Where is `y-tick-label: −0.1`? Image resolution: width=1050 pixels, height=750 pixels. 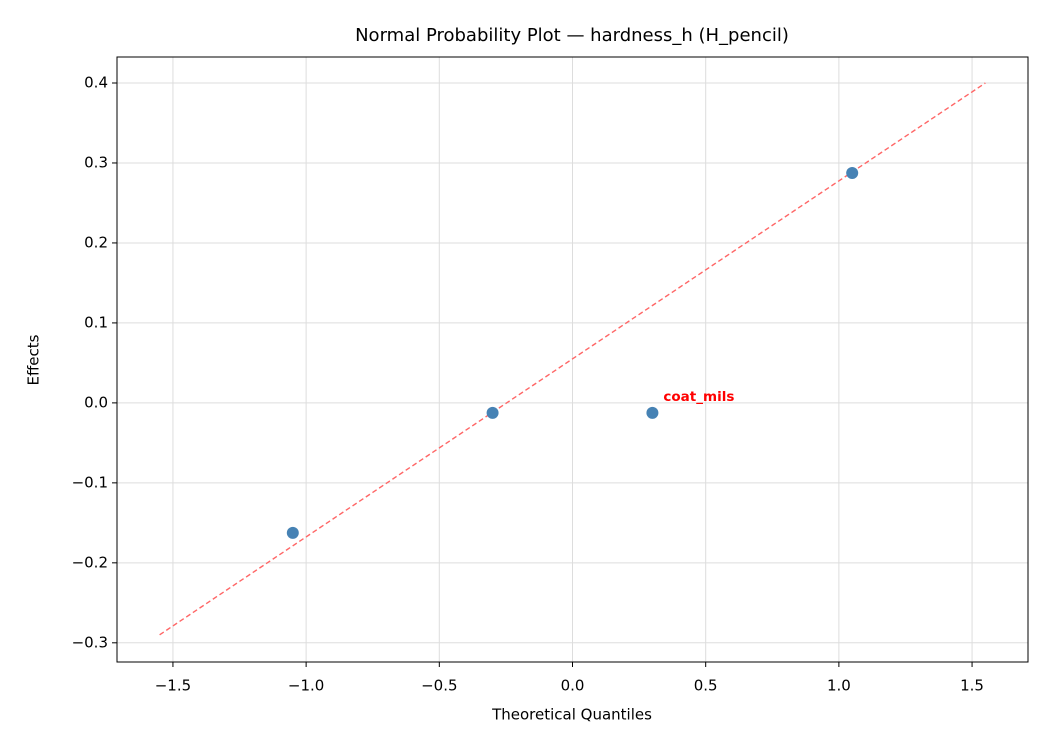 y-tick-label: −0.1 is located at coordinates (90, 482).